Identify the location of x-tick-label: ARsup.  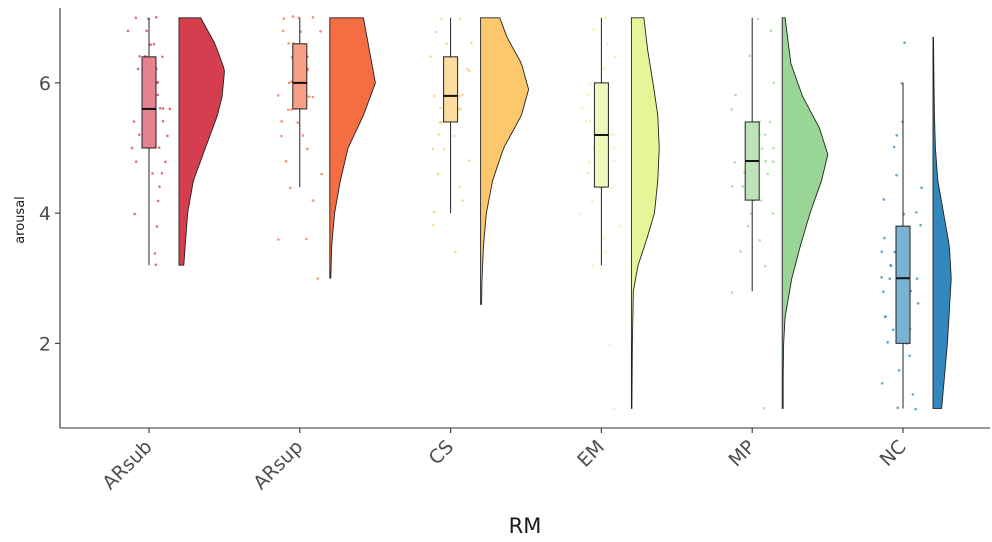
(278, 465).